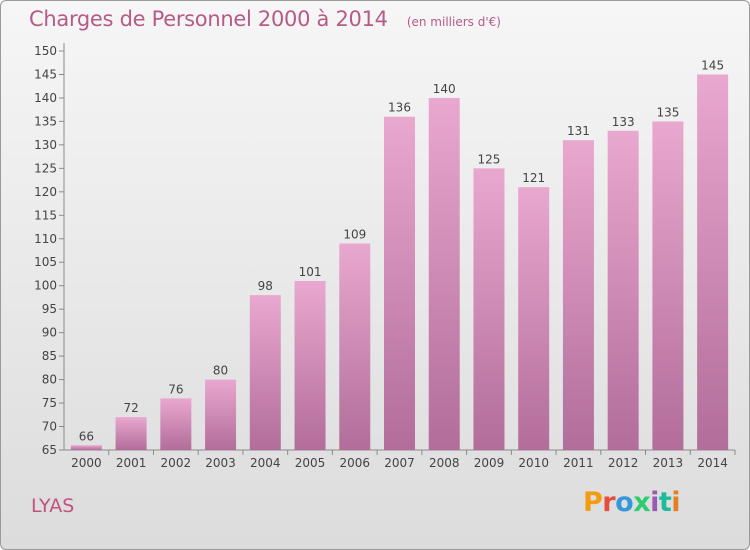 The width and height of the screenshot is (750, 550). What do you see at coordinates (45, 168) in the screenshot?
I see `y-tick-label: 125` at bounding box center [45, 168].